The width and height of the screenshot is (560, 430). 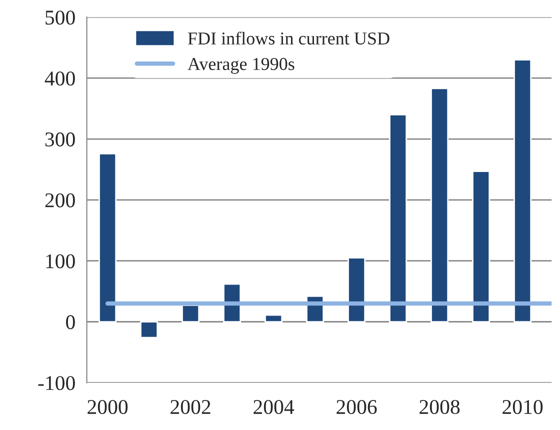 What do you see at coordinates (440, 407) in the screenshot?
I see `x-tick-label: 2008` at bounding box center [440, 407].